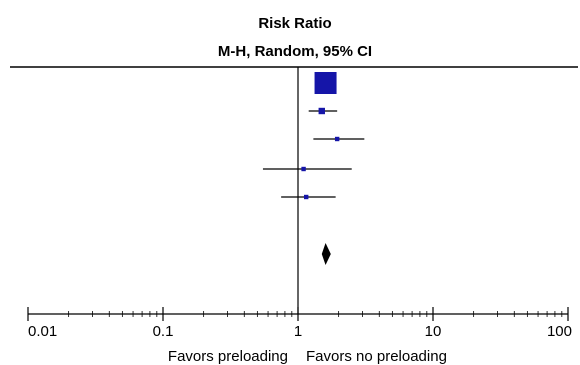 The image size is (580, 365). I want to click on x-tick-label: 0.1, so click(163, 331).